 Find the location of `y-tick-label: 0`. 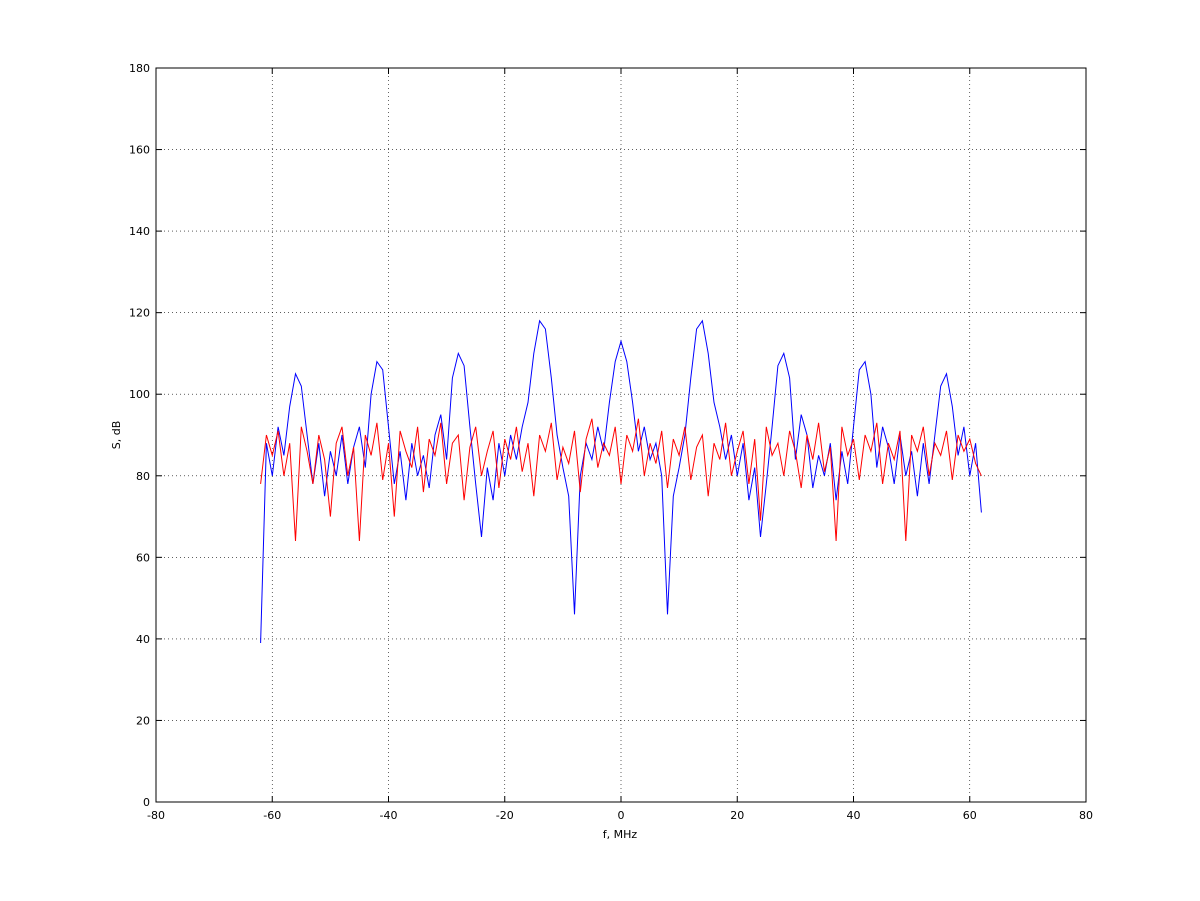

y-tick-label: 0 is located at coordinates (146, 802).